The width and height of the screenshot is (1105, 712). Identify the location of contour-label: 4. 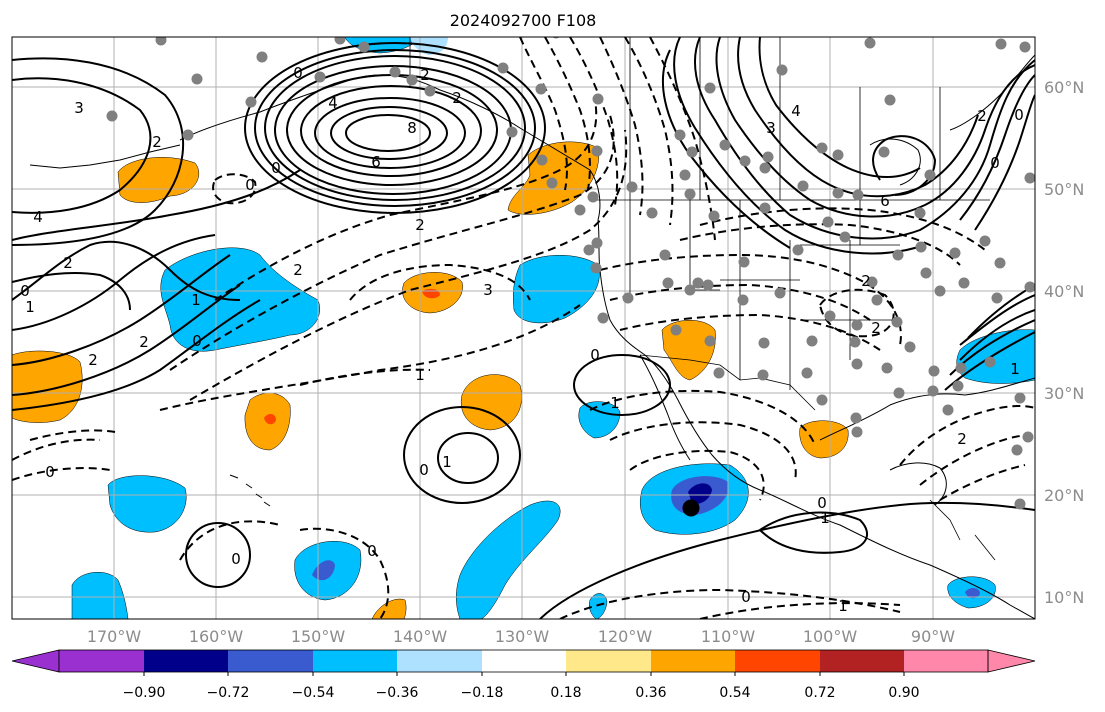
(333, 103).